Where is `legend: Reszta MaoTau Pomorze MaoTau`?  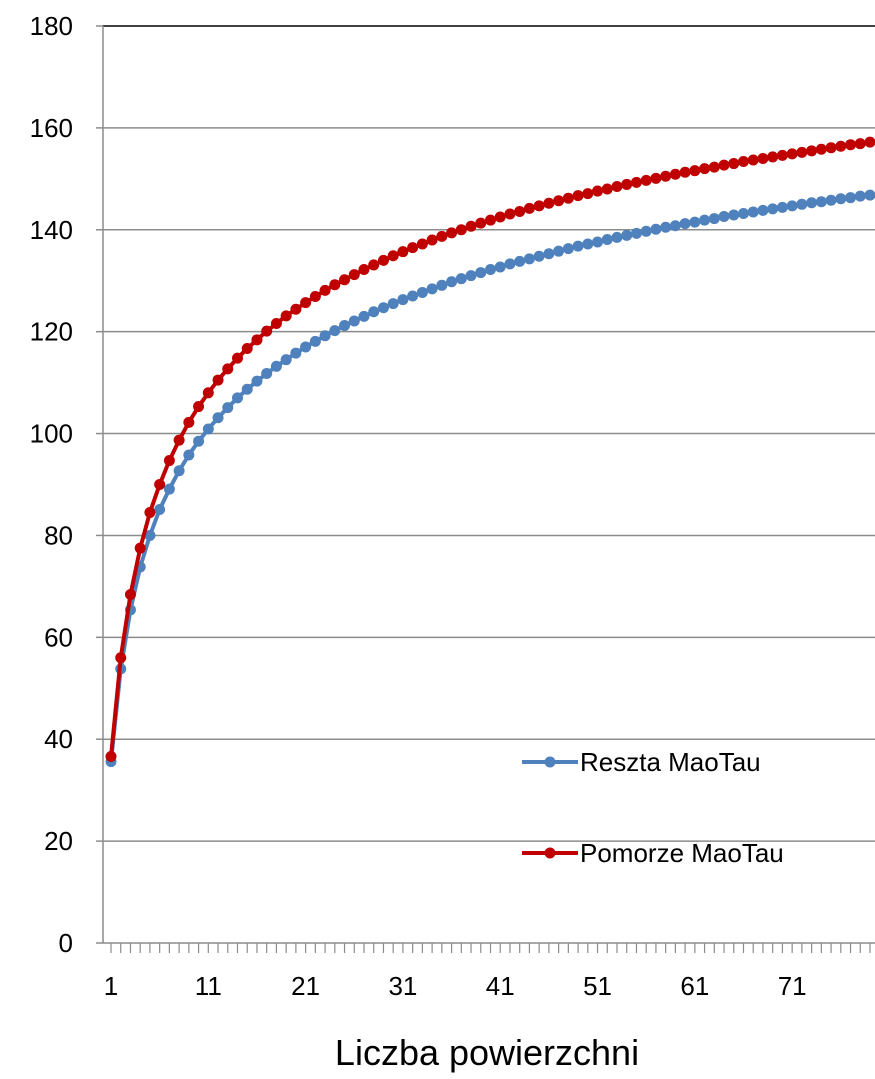
legend: Reszta MaoTau Pomorze MaoTau is located at coordinates (653, 807).